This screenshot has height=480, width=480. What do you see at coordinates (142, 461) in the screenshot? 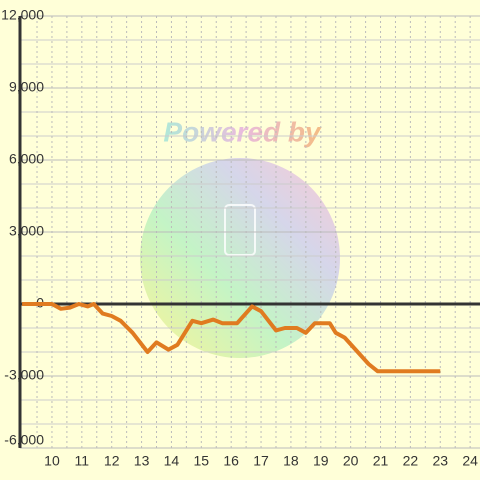
I see `x-tick-label: 13` at bounding box center [142, 461].